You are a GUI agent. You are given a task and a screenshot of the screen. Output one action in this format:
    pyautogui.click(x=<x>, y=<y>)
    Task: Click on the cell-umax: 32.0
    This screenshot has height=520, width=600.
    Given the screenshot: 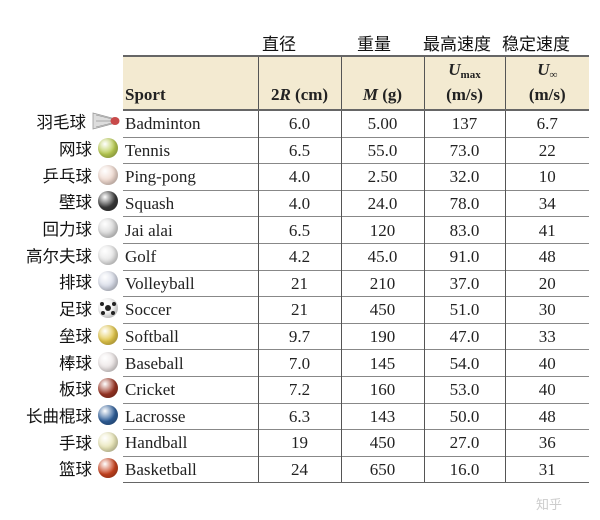 What is the action you would take?
    pyautogui.click(x=464, y=177)
    